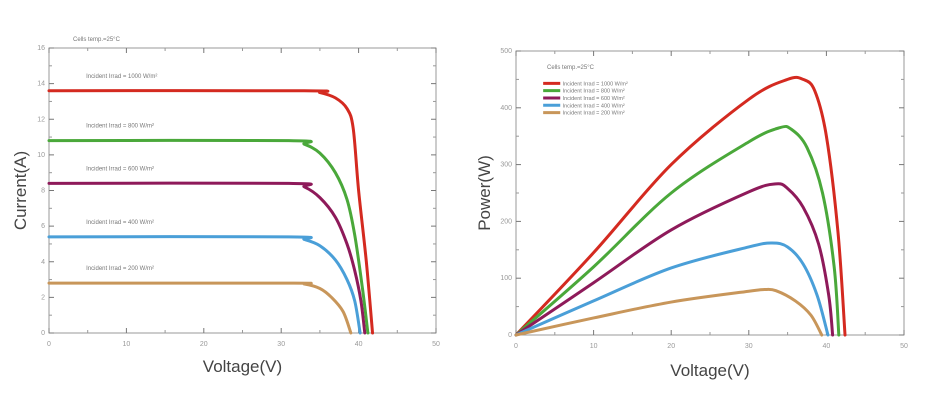  What do you see at coordinates (506, 108) in the screenshot?
I see `y-tick-label: 400` at bounding box center [506, 108].